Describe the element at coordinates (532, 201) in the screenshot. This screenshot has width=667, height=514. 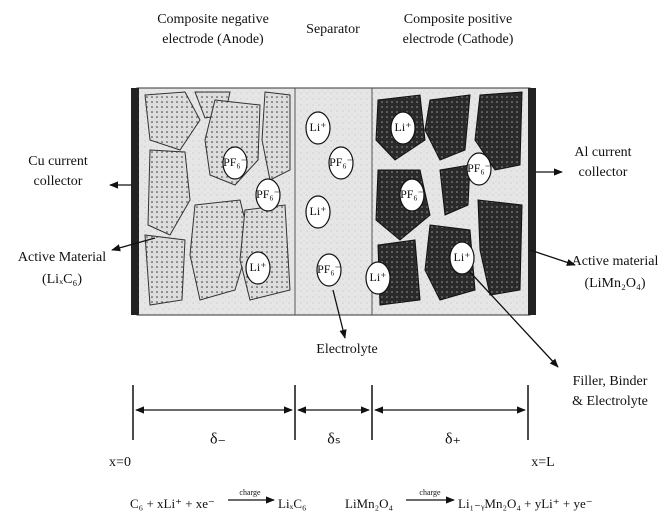
I see `al-collector` at that location.